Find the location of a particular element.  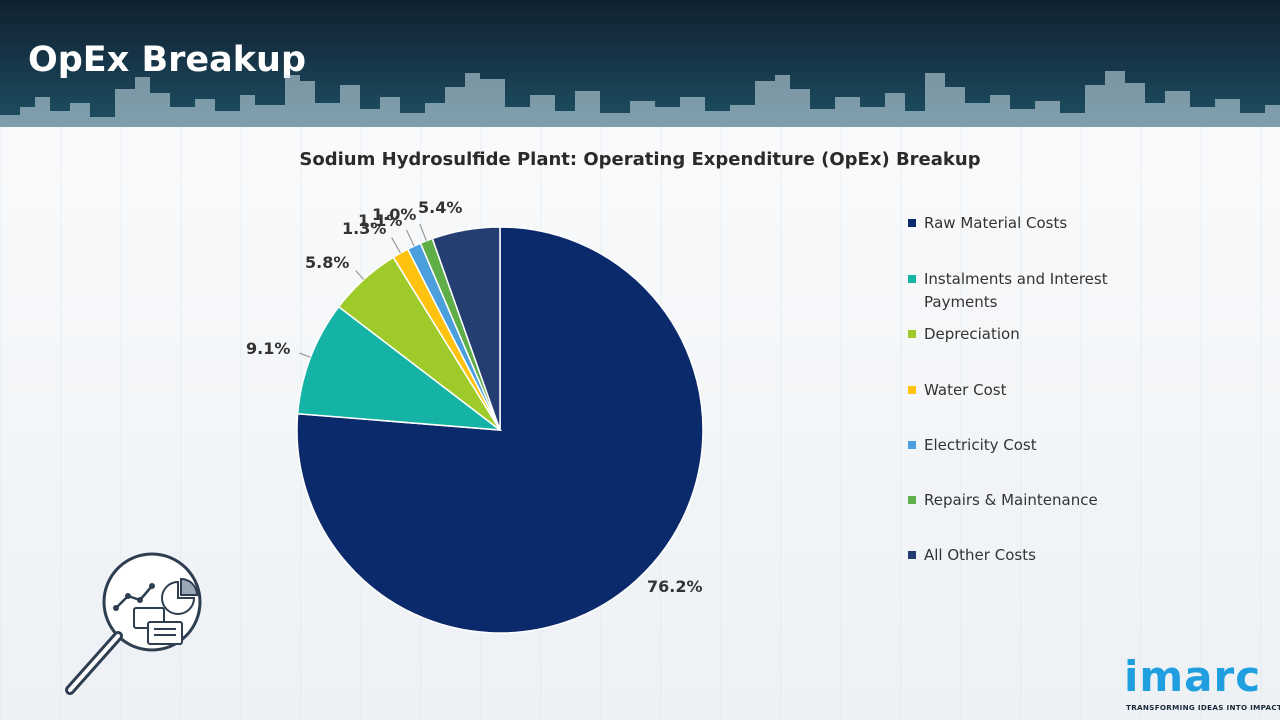

legend-swatch-instalments-and-interest-payments is located at coordinates (912, 279).